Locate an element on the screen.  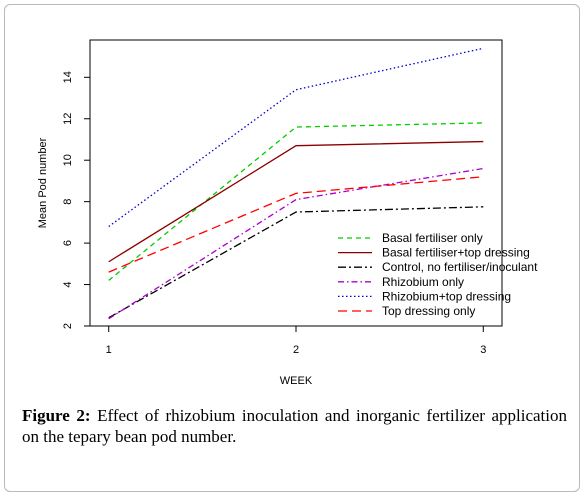
legend-entry: Basal fertiliser only is located at coordinates (432, 238).